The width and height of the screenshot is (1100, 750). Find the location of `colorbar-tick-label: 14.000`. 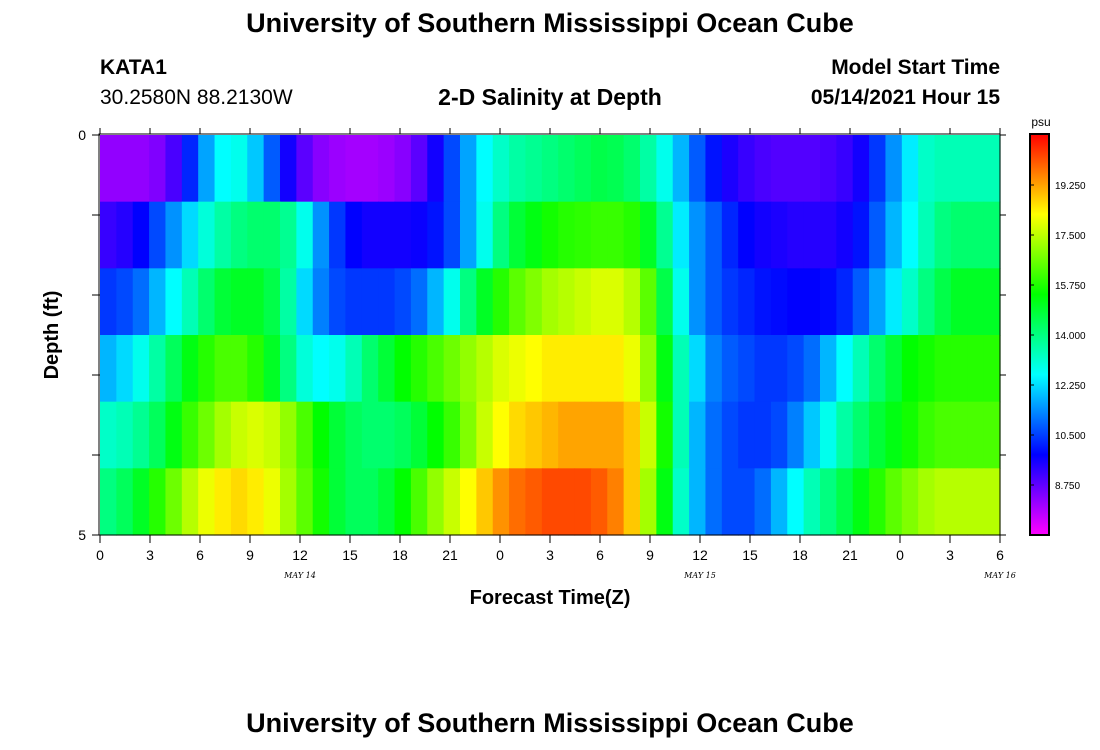

colorbar-tick-label: 14.000 is located at coordinates (1070, 336).